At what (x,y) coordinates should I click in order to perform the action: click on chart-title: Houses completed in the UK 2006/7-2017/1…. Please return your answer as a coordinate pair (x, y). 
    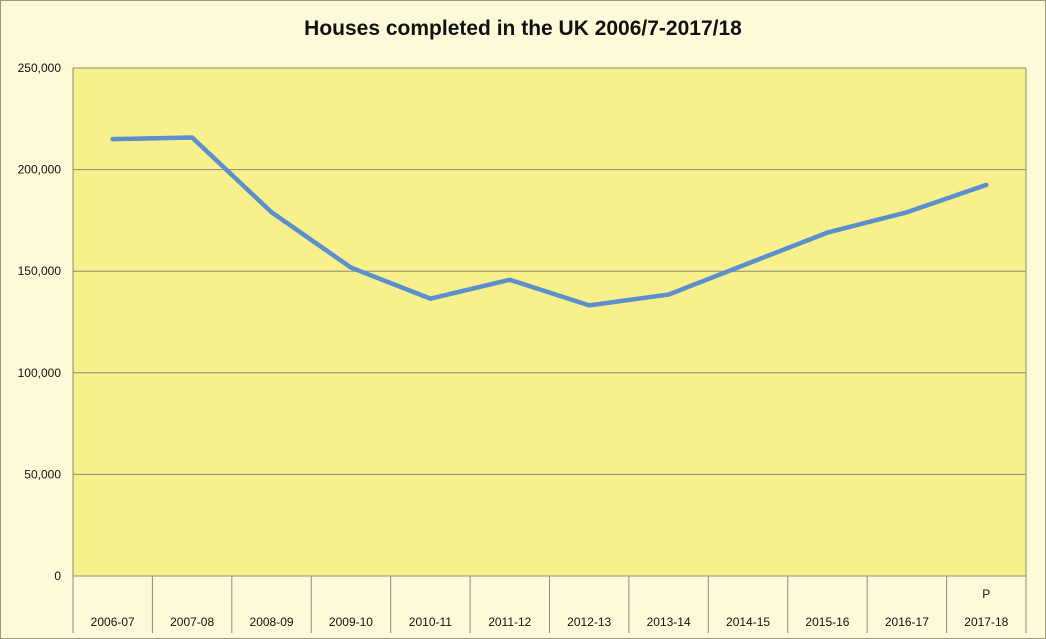
    Looking at the image, I should click on (523, 28).